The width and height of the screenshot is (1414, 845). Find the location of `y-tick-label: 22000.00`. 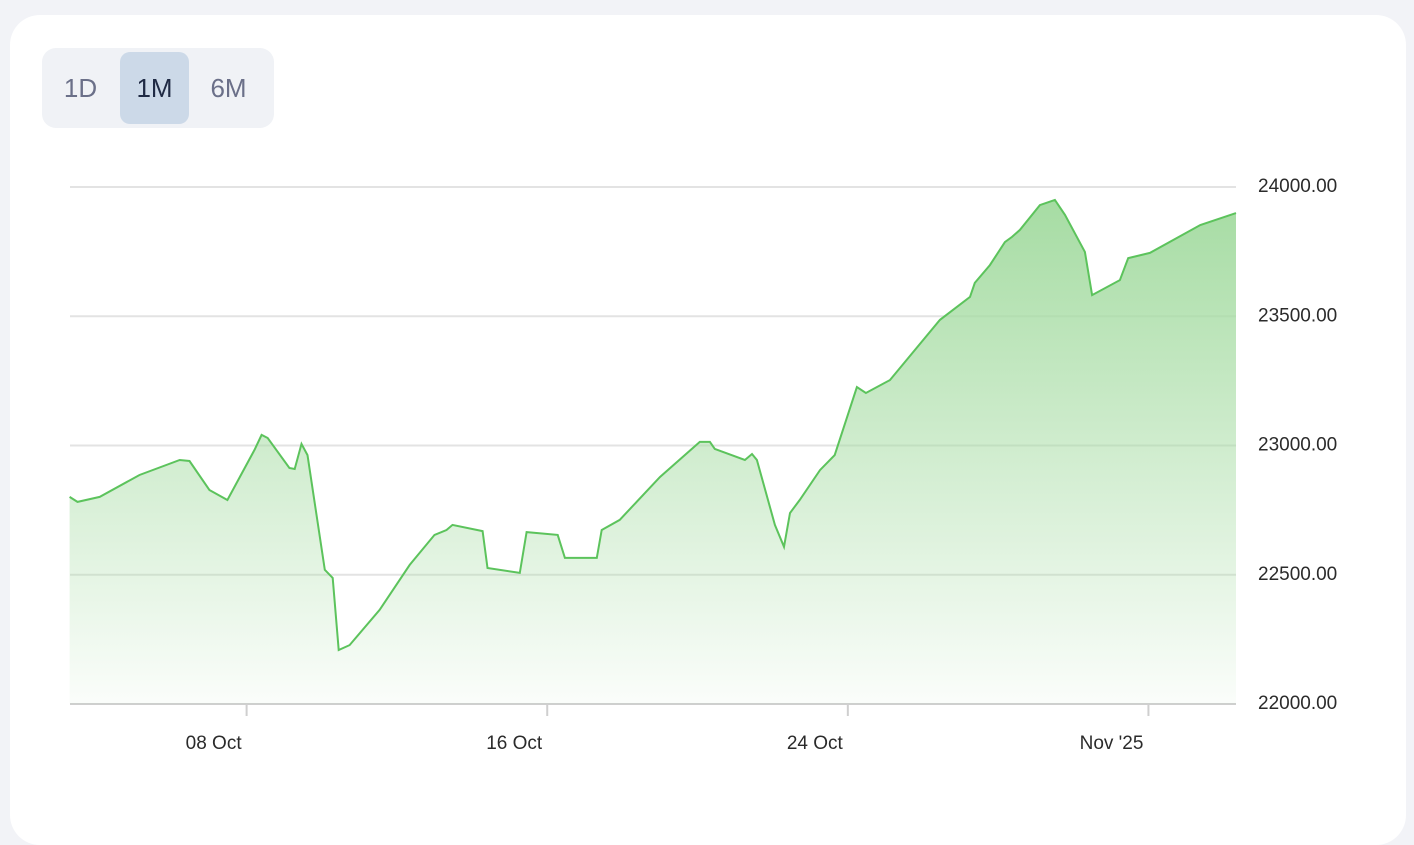

y-tick-label: 22000.00 is located at coordinates (1297, 703).